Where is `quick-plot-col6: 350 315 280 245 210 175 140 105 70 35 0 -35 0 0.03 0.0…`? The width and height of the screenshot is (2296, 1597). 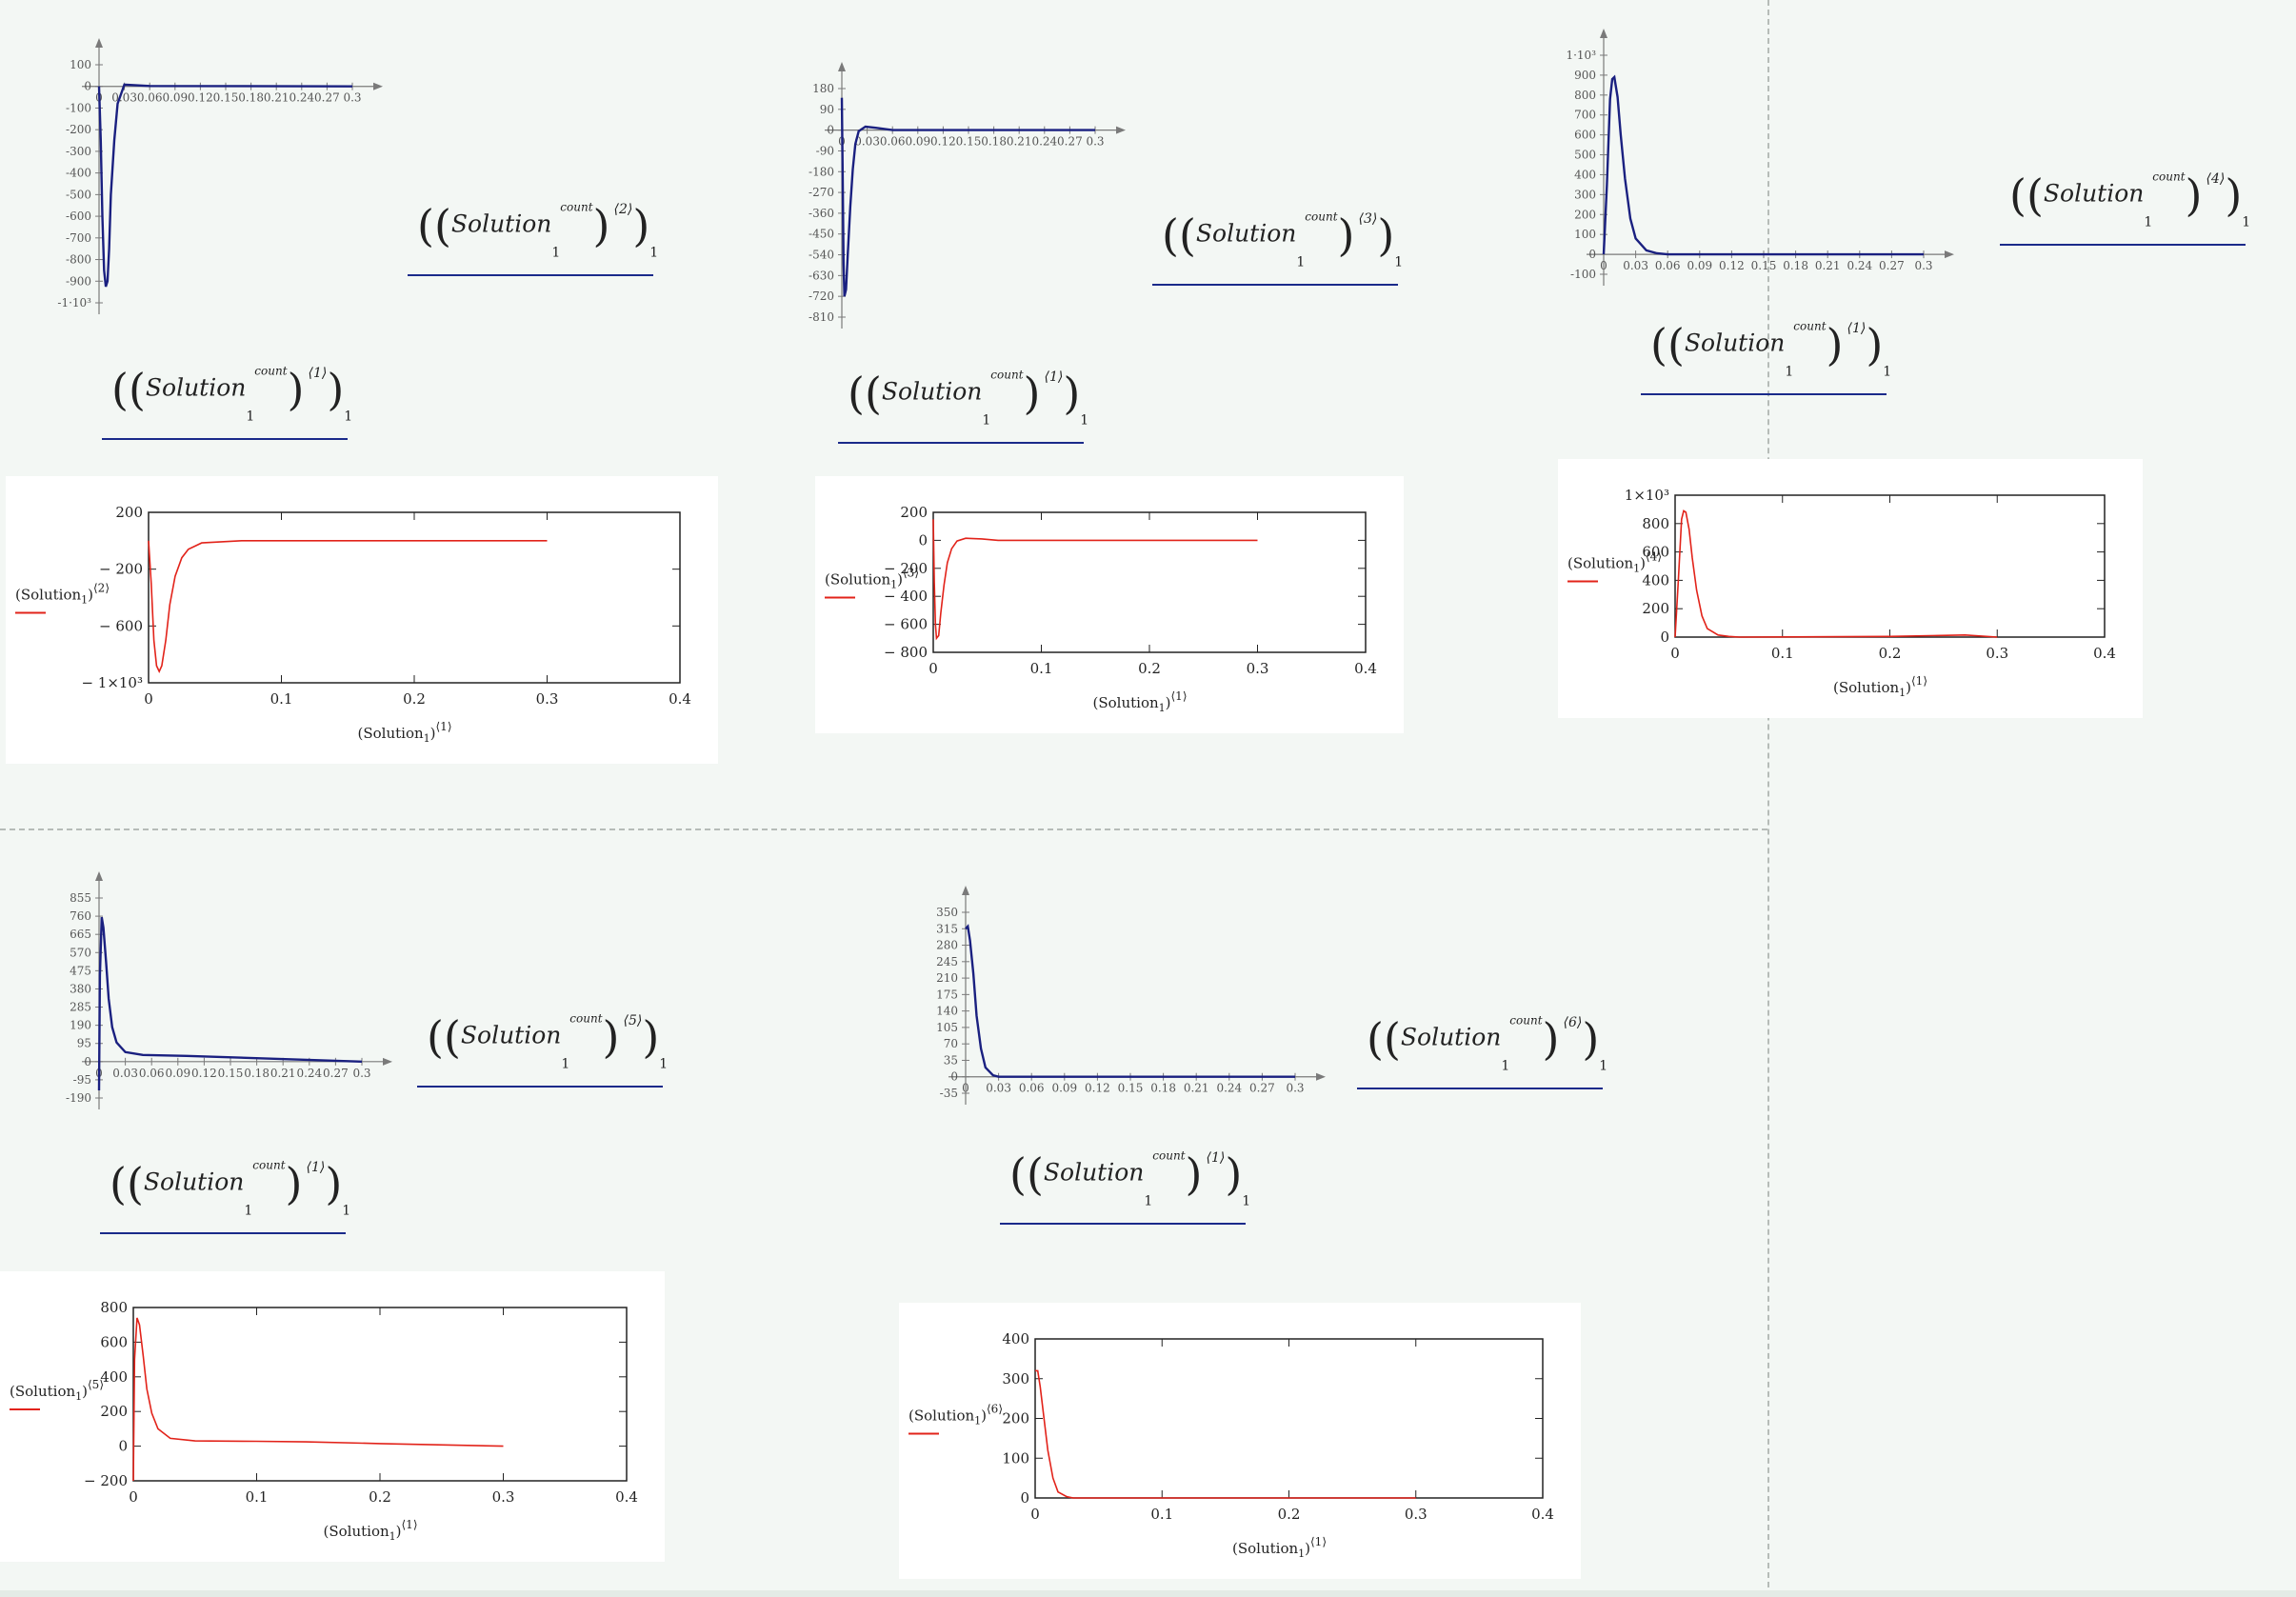 quick-plot-col6: 350 315 280 245 210 175 140 105 70 35 0 -35 0 0.03 0.0… is located at coordinates (1119, 995).